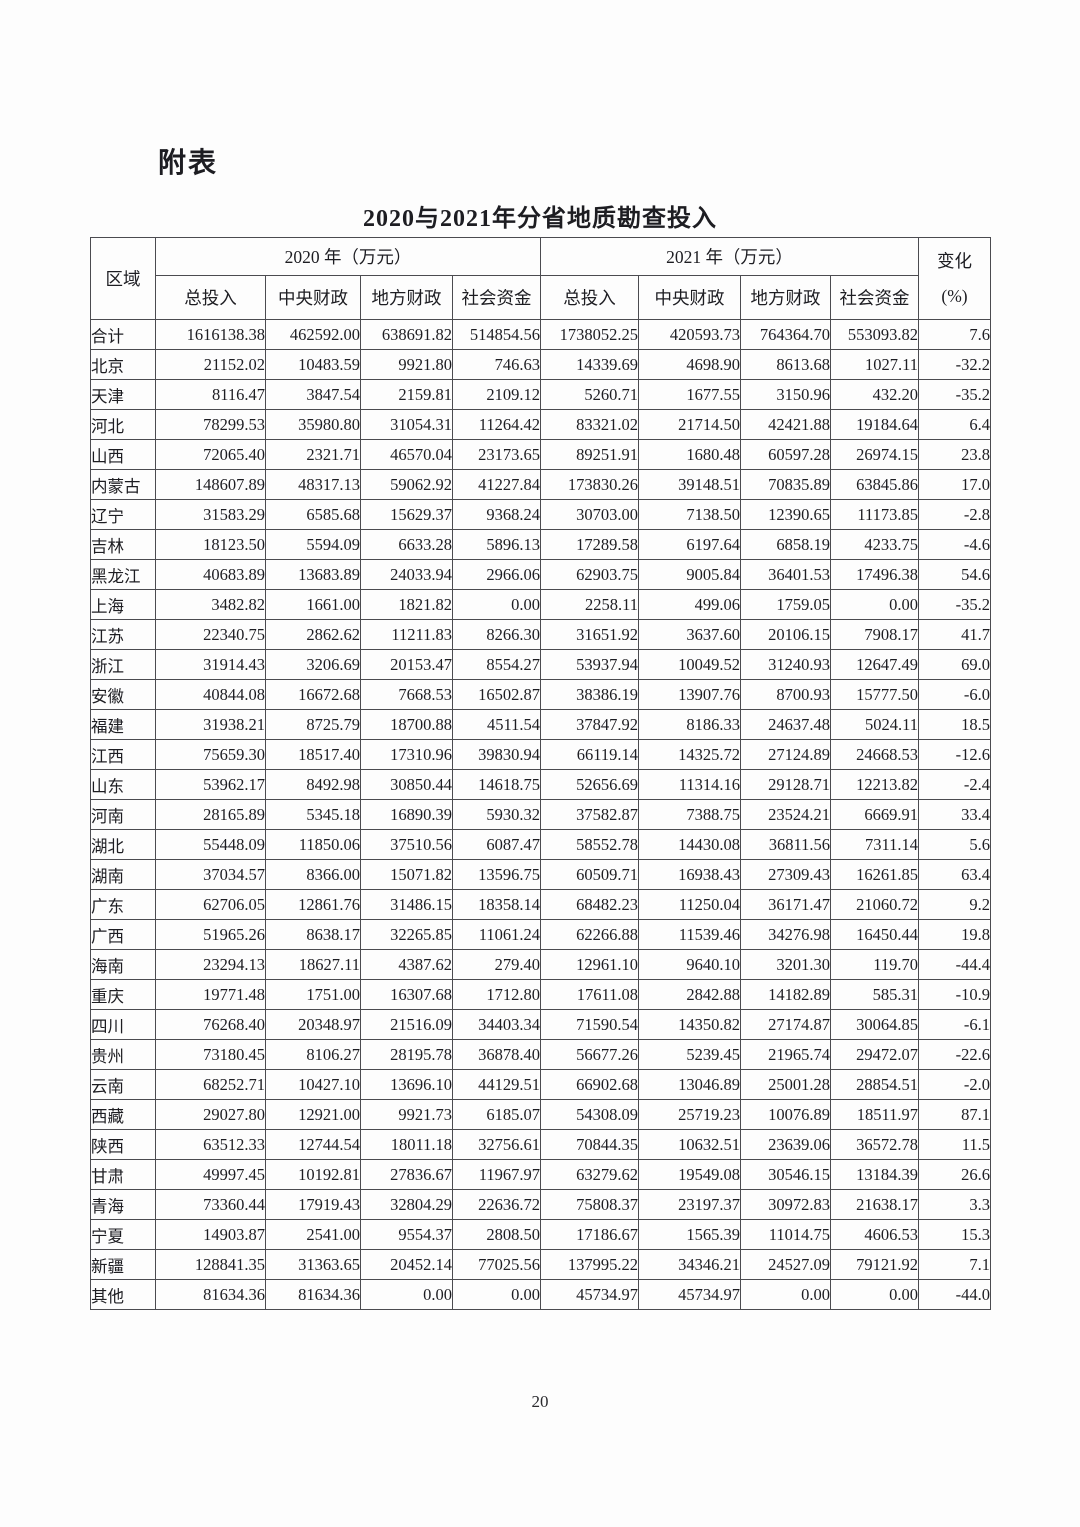 The height and width of the screenshot is (1527, 1080). Describe the element at coordinates (406, 784) in the screenshot. I see `value-2020-local-cell: 30850.44` at that location.